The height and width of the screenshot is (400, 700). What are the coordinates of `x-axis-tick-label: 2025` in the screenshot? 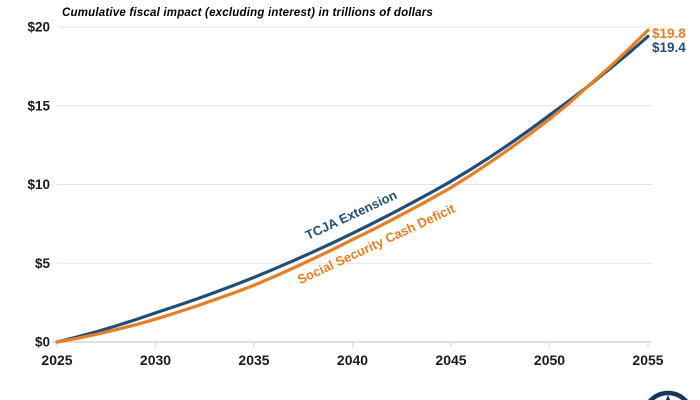 It's located at (56, 360).